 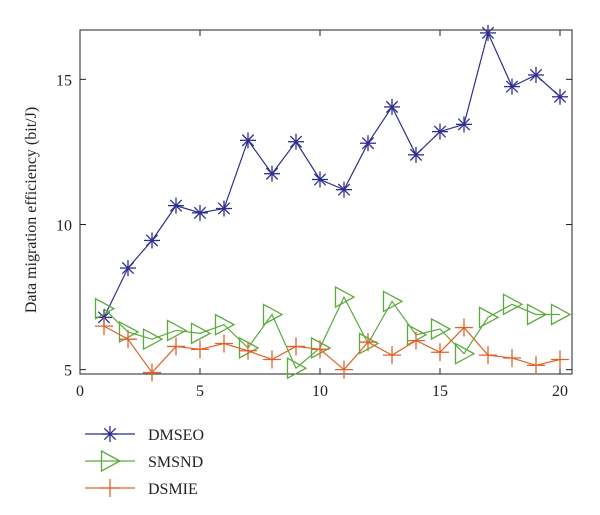 I want to click on legend-label: SMSND, so click(x=175, y=462).